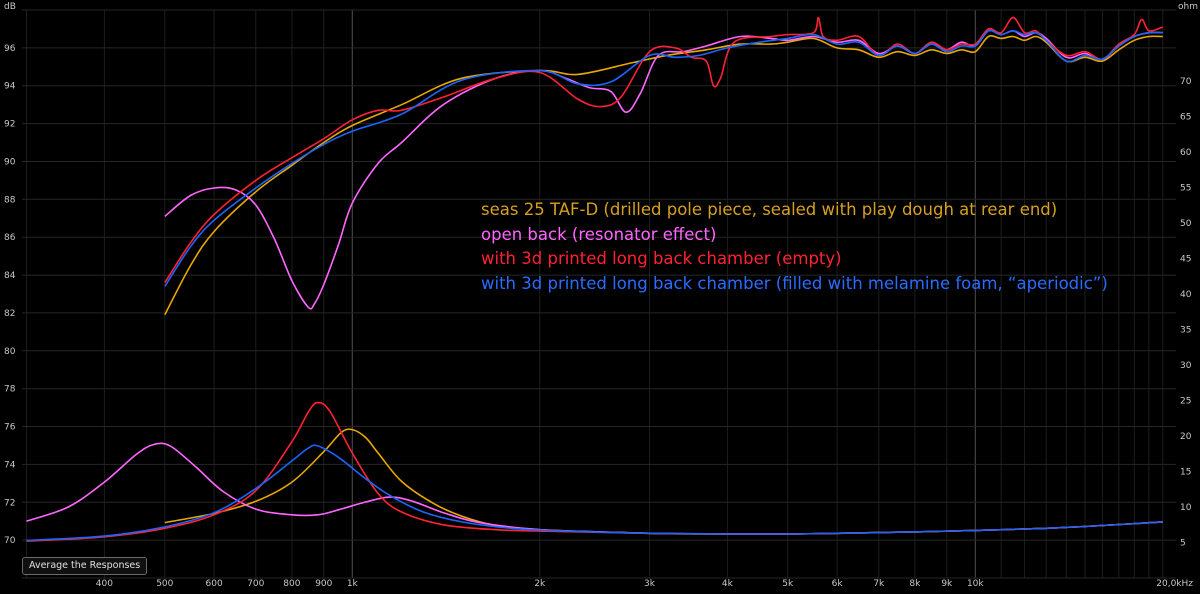 The width and height of the screenshot is (1200, 594). I want to click on x-tick-label: 500, so click(164, 584).